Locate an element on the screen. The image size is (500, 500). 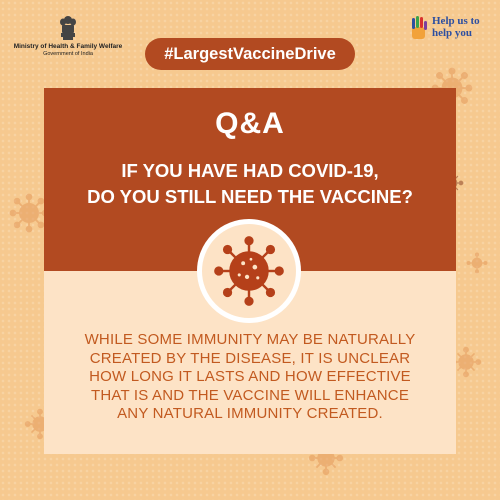
virus-badge is located at coordinates (249, 271).